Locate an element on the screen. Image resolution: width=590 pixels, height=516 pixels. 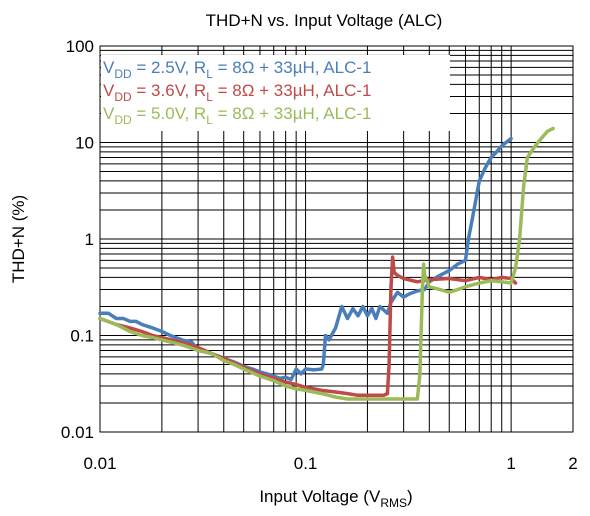
x-tick-labels: 0.01 0.1 1 2 is located at coordinates (330, 463).